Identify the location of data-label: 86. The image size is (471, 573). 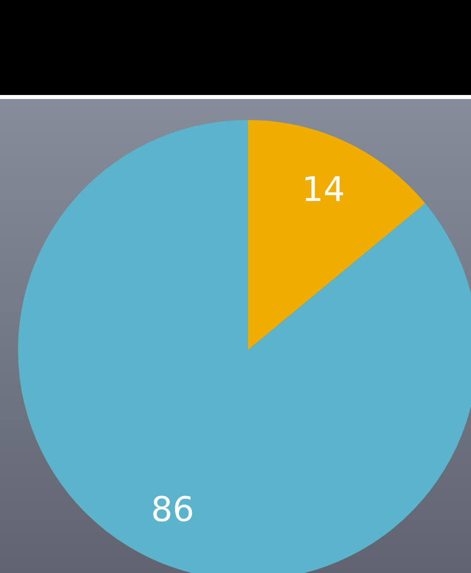
(172, 510).